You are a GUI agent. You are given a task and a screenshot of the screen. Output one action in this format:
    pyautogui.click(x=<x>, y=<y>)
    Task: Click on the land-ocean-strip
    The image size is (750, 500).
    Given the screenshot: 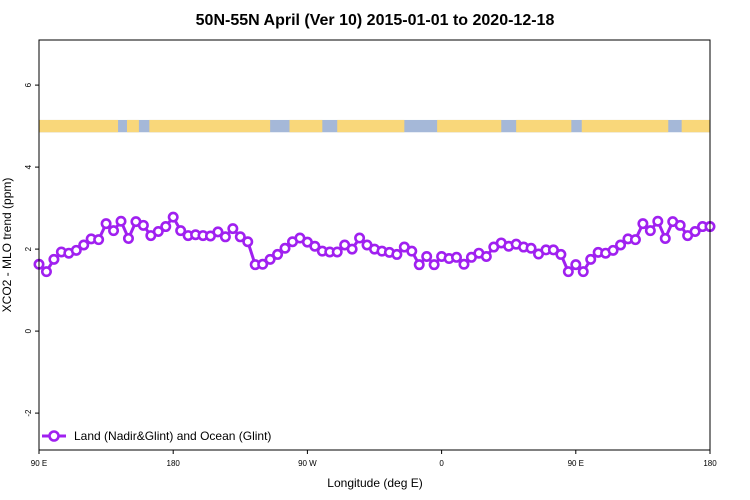 What is the action you would take?
    pyautogui.click(x=374, y=126)
    